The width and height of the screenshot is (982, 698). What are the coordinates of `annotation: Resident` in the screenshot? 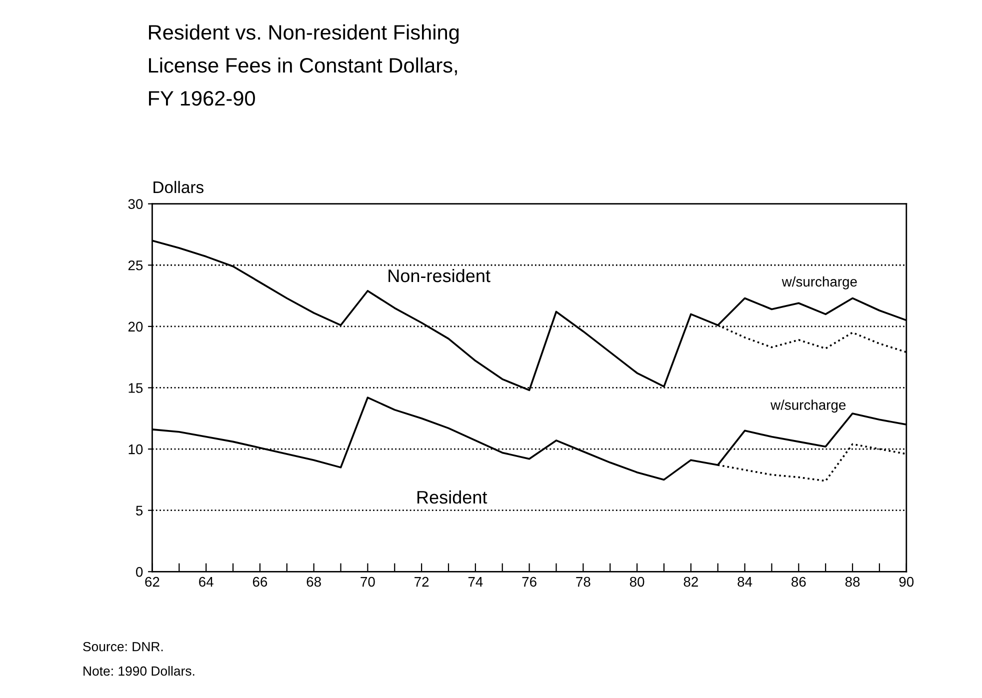 It's located at (452, 497).